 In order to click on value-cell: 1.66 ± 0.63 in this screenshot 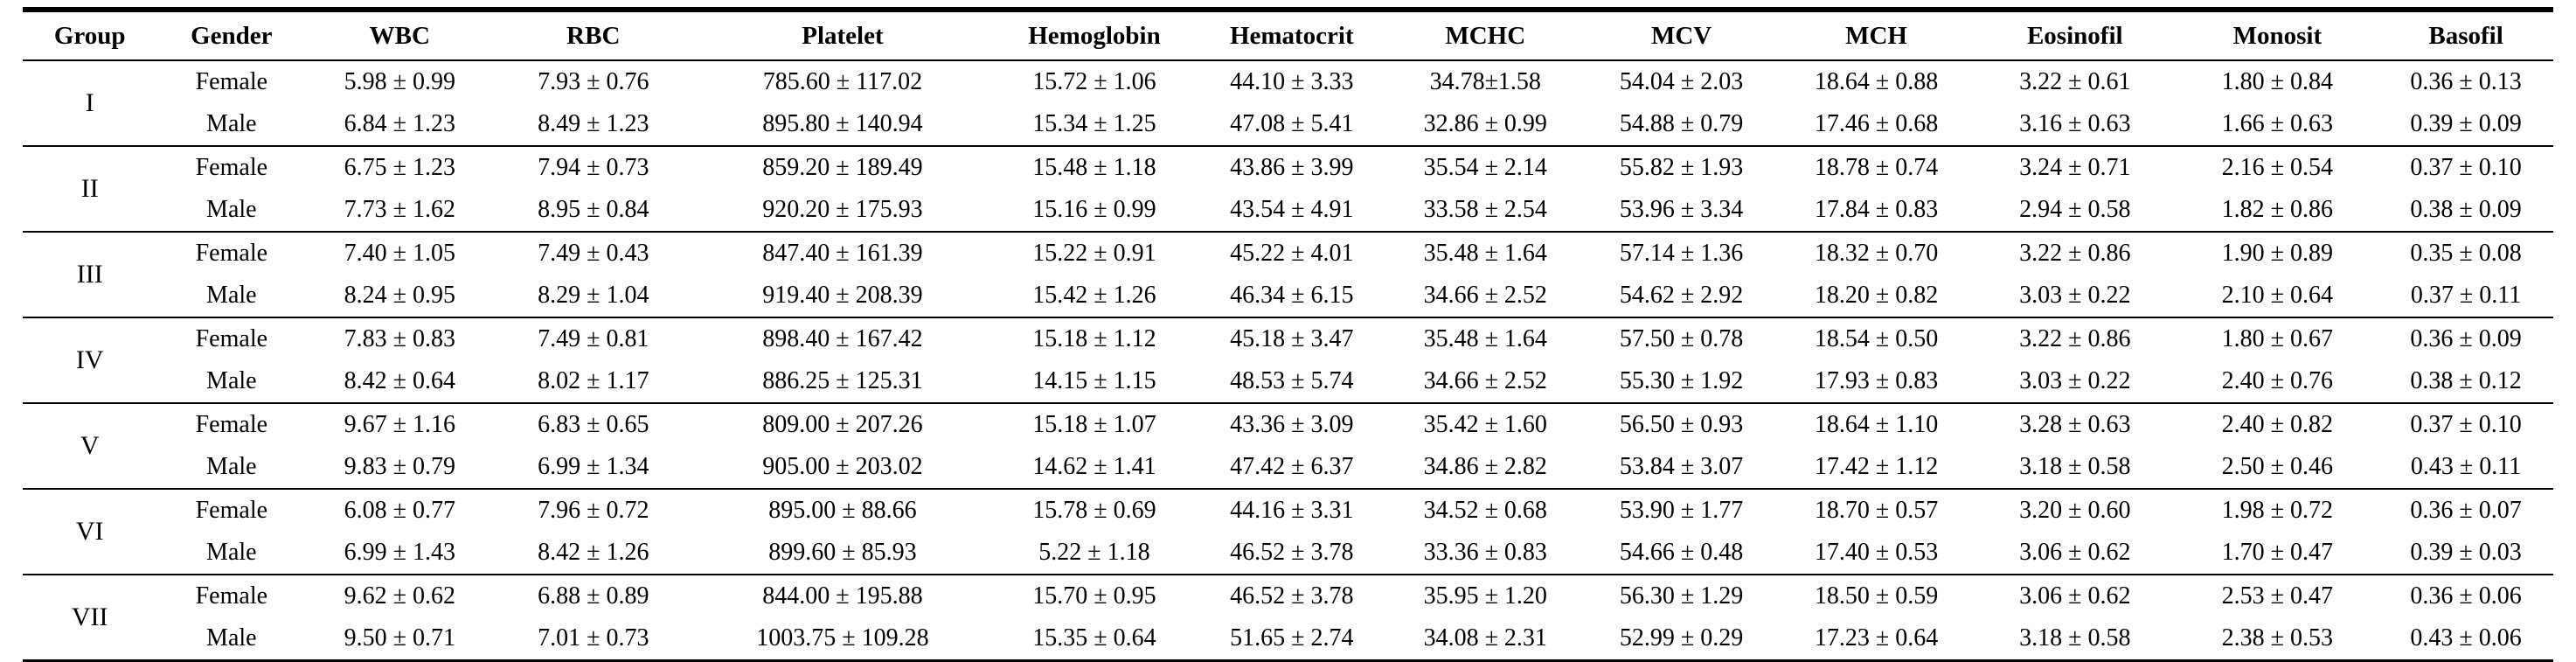, I will do `click(2278, 123)`.